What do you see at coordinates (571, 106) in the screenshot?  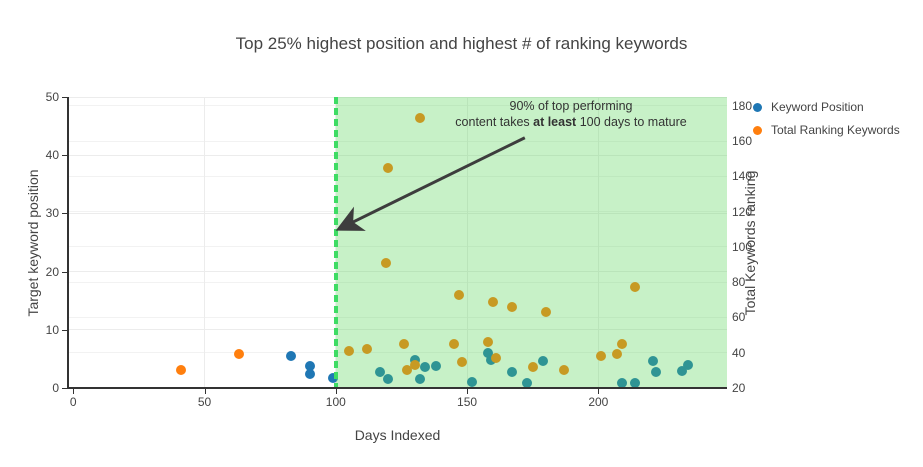 I see `annotation-line1: 90% of top performing` at bounding box center [571, 106].